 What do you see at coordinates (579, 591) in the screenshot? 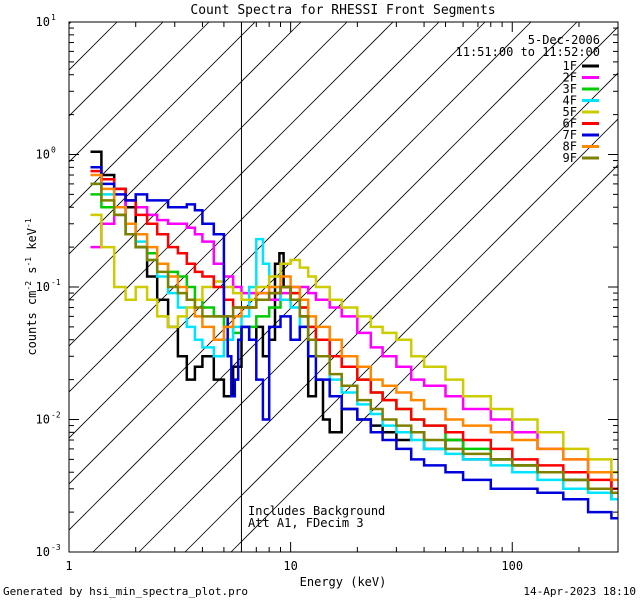
I see `footer-plot-date: 14-Apr-2023 18:10` at bounding box center [579, 591].